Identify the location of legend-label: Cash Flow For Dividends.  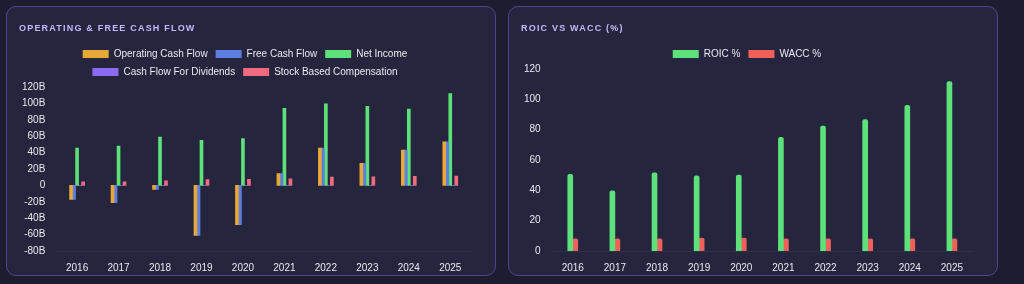
(179, 71).